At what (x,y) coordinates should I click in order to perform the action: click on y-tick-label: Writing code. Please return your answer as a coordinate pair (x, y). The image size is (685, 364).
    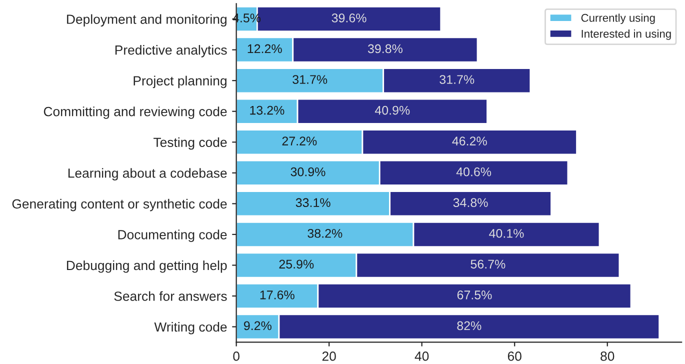
    Looking at the image, I should click on (190, 328).